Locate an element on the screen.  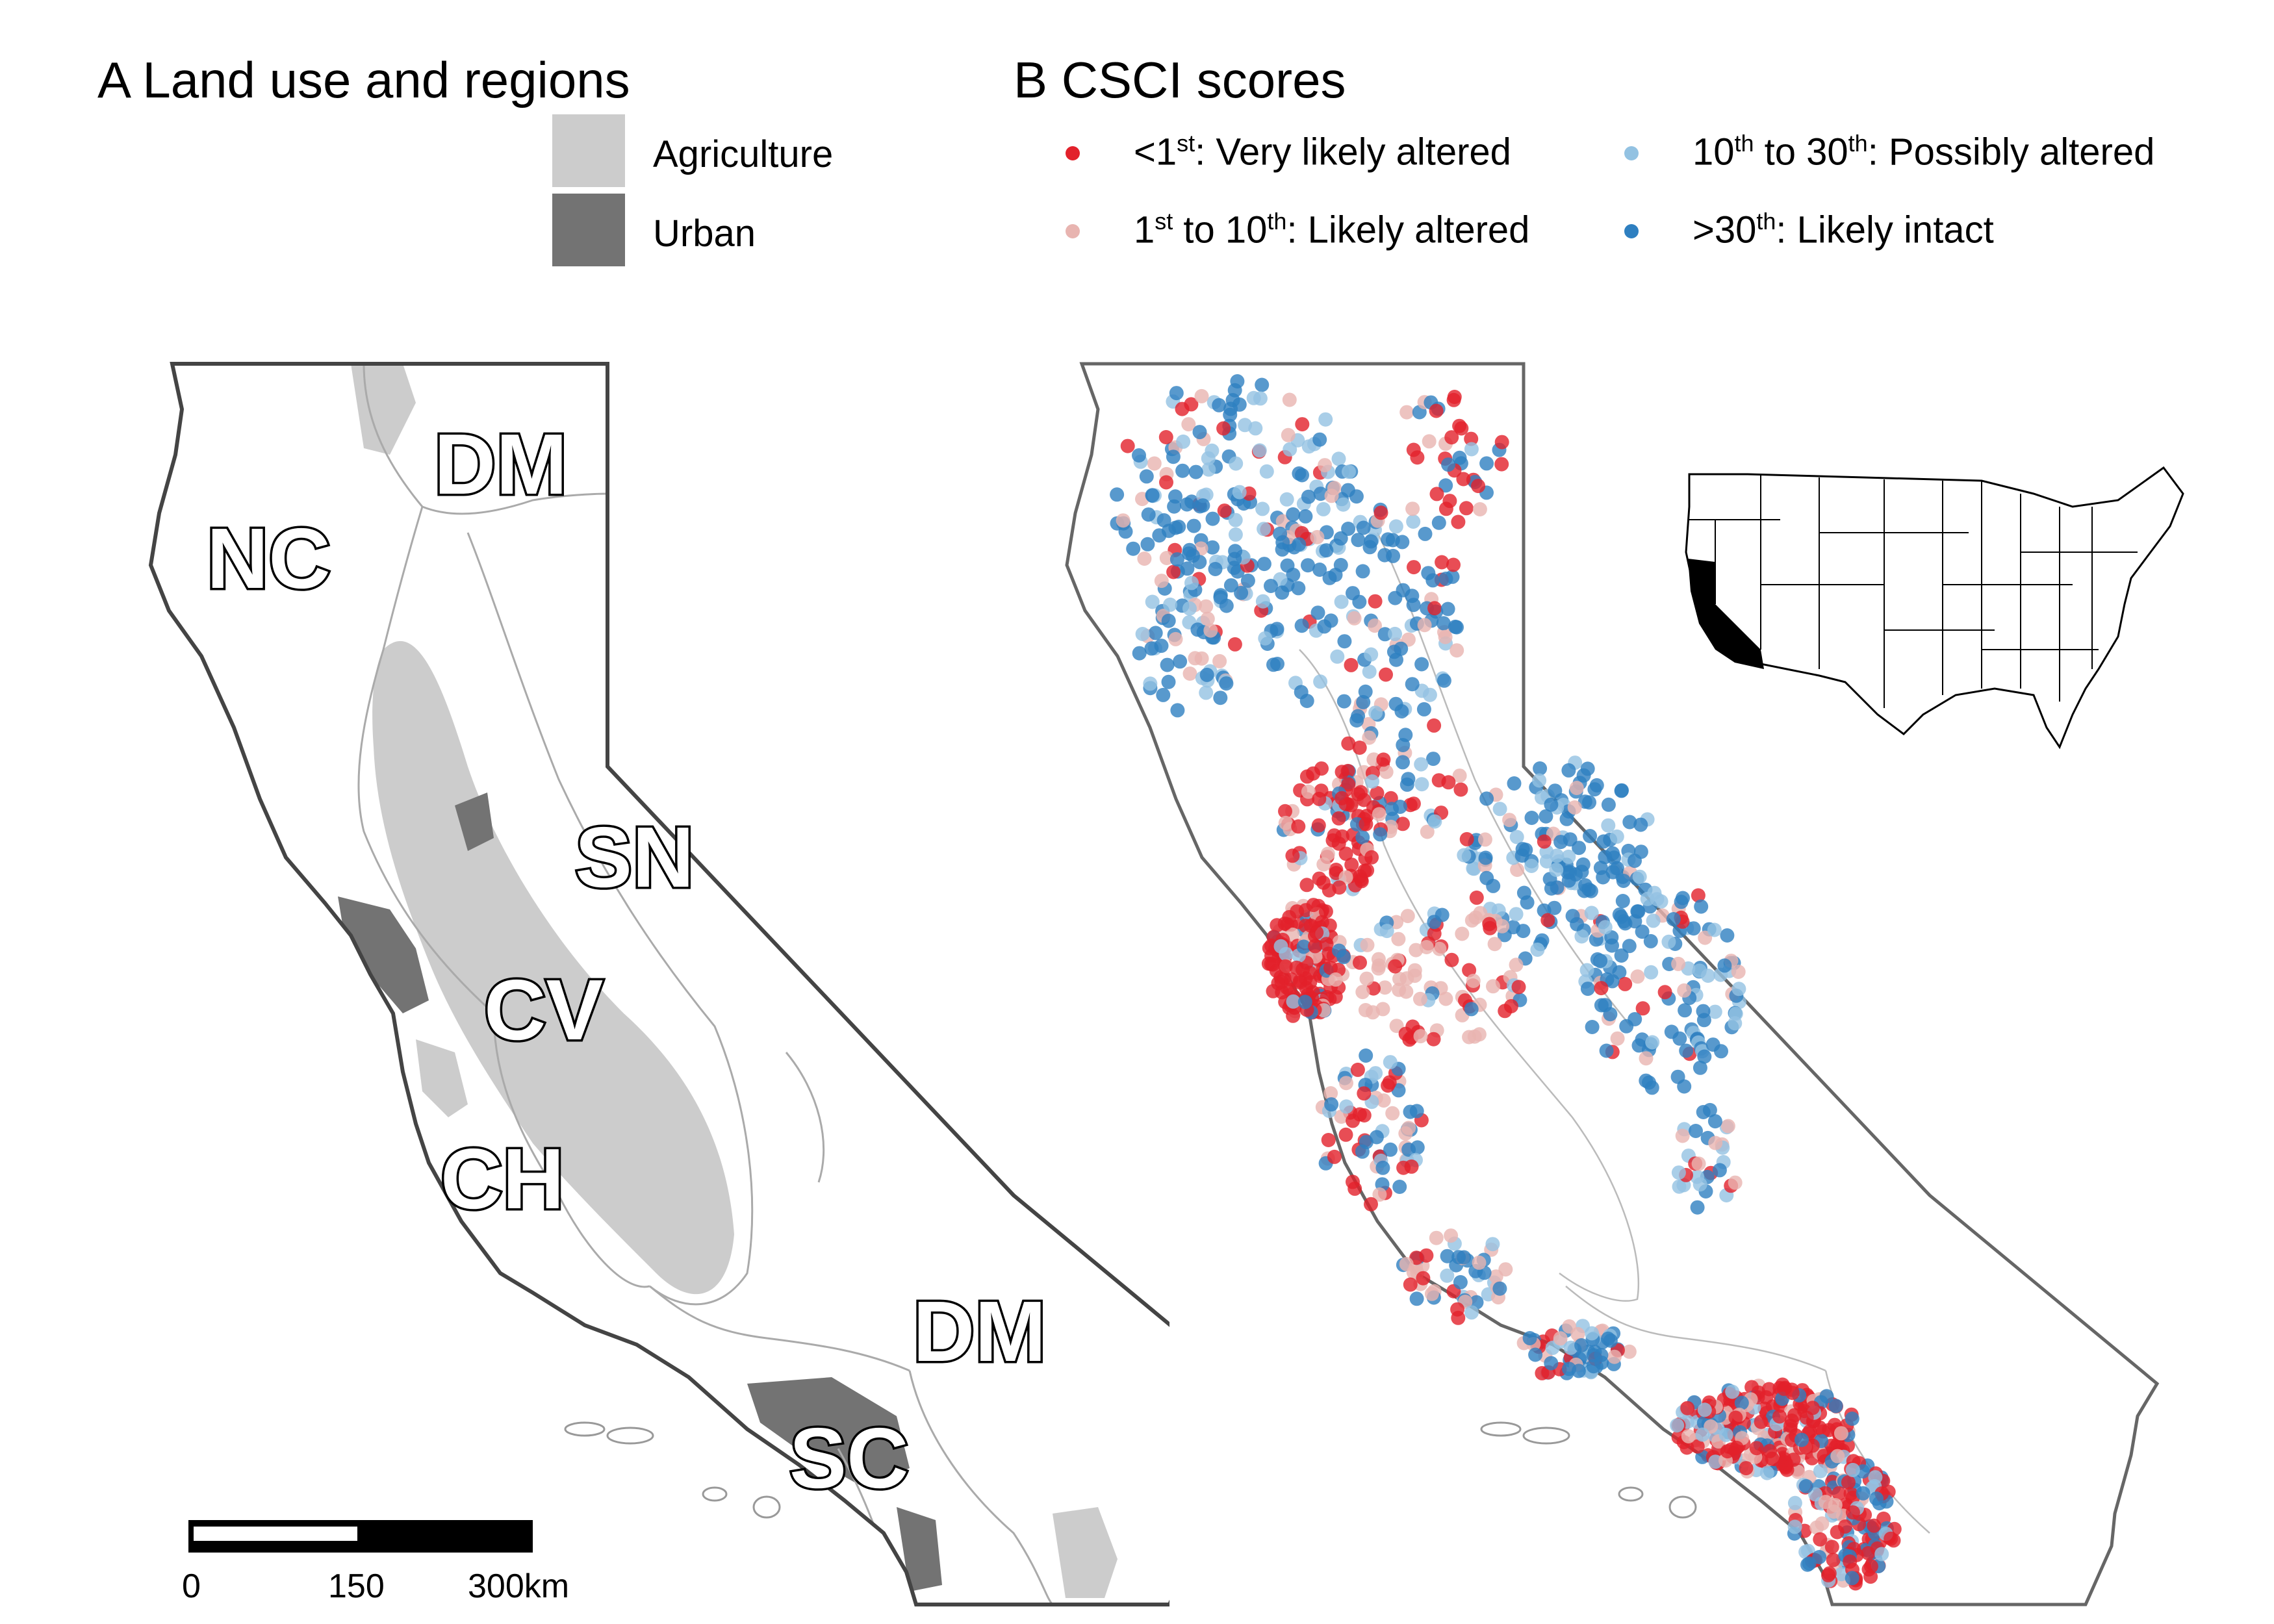
legend-label-very-likely-altered: <1st: Very likely altered is located at coordinates (1322, 151).